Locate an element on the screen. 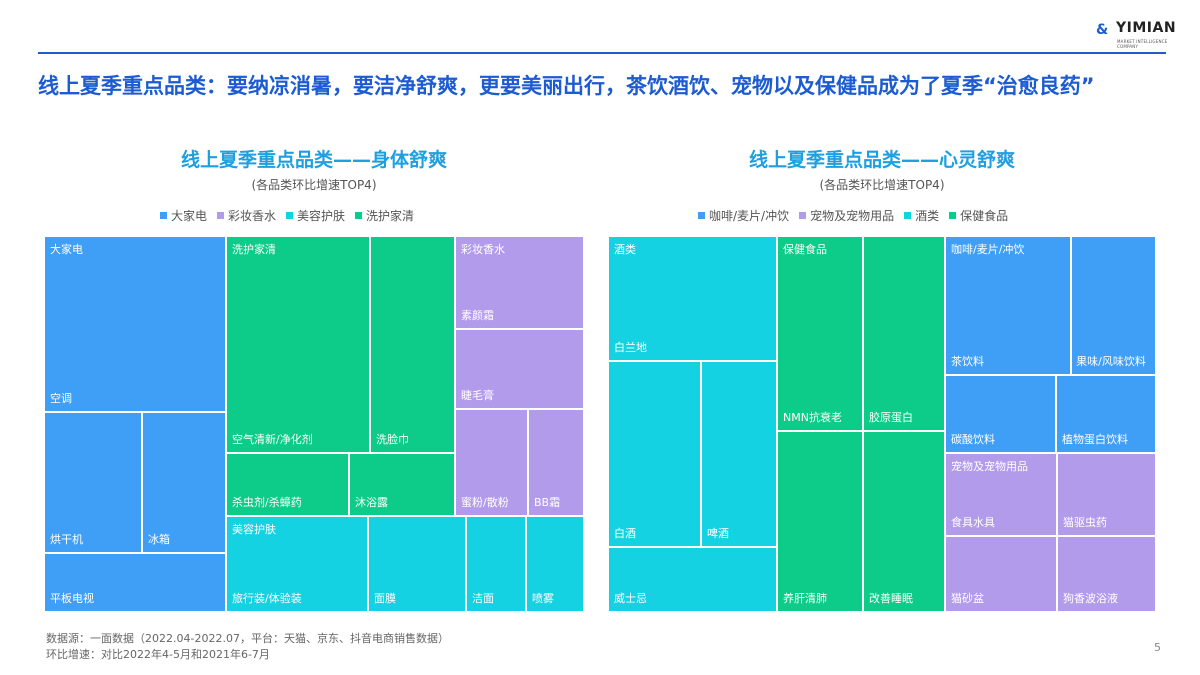  treemap-tile: 碳酸饮料 is located at coordinates (1000, 414).